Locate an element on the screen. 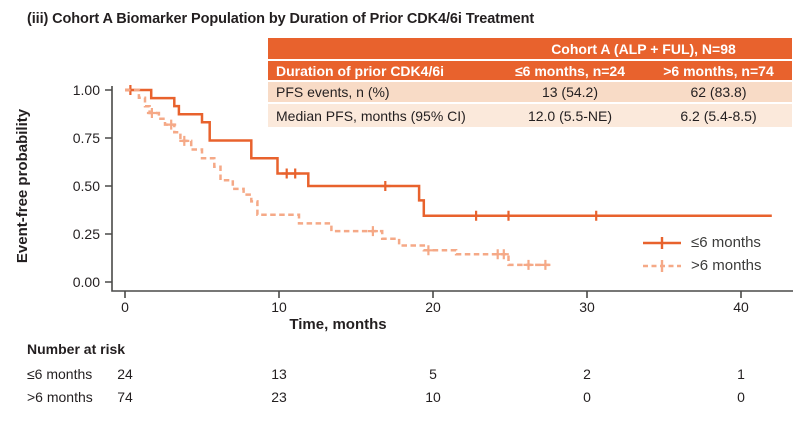 Image resolution: width=795 pixels, height=428 pixels. legend: ≤6 months >6 months is located at coordinates (701, 254).